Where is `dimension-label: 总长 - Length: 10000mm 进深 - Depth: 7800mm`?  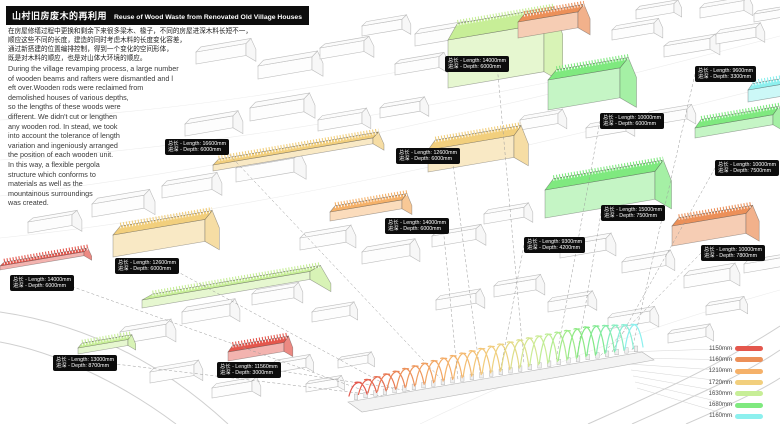
dimension-label: 总长 - Length: 10000mm 进深 - Depth: 7800mm is located at coordinates (733, 253).